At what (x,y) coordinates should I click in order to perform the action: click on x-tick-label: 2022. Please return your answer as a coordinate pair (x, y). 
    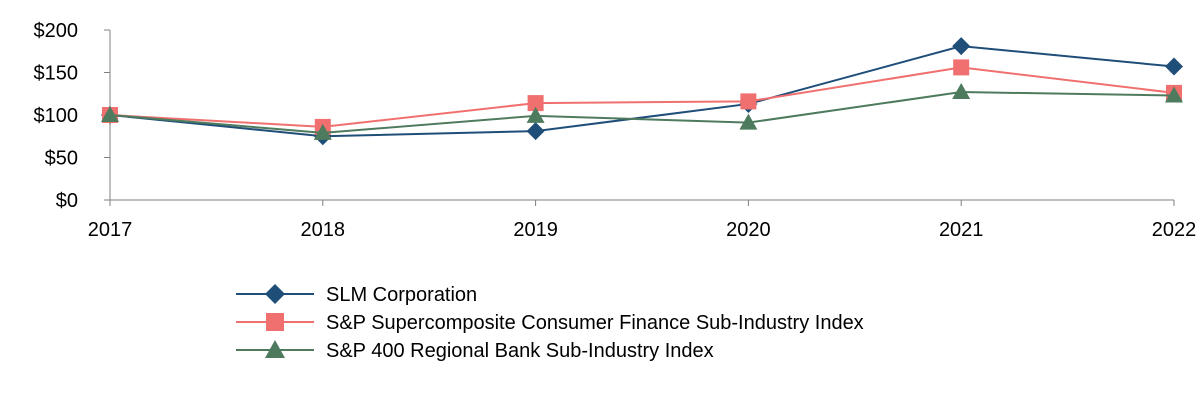
    Looking at the image, I should click on (1174, 230).